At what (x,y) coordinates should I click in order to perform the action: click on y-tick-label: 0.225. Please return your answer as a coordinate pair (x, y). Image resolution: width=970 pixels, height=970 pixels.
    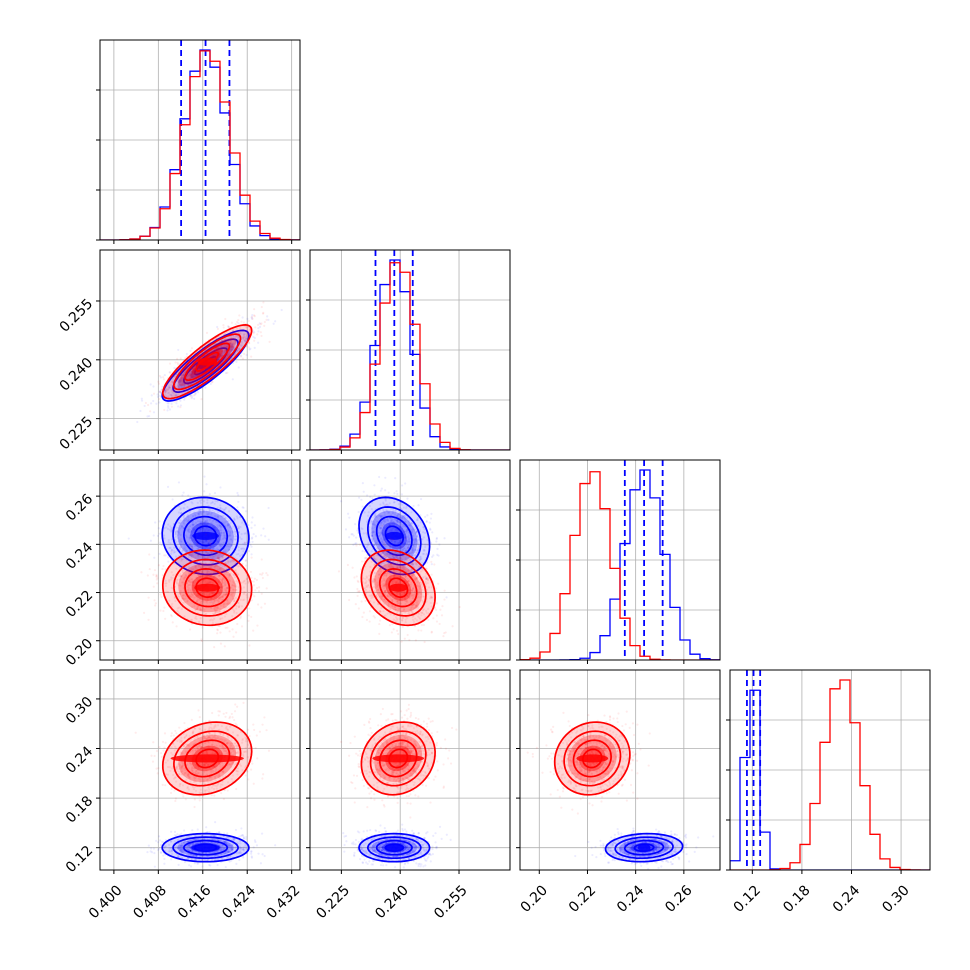
    Looking at the image, I should click on (77, 434).